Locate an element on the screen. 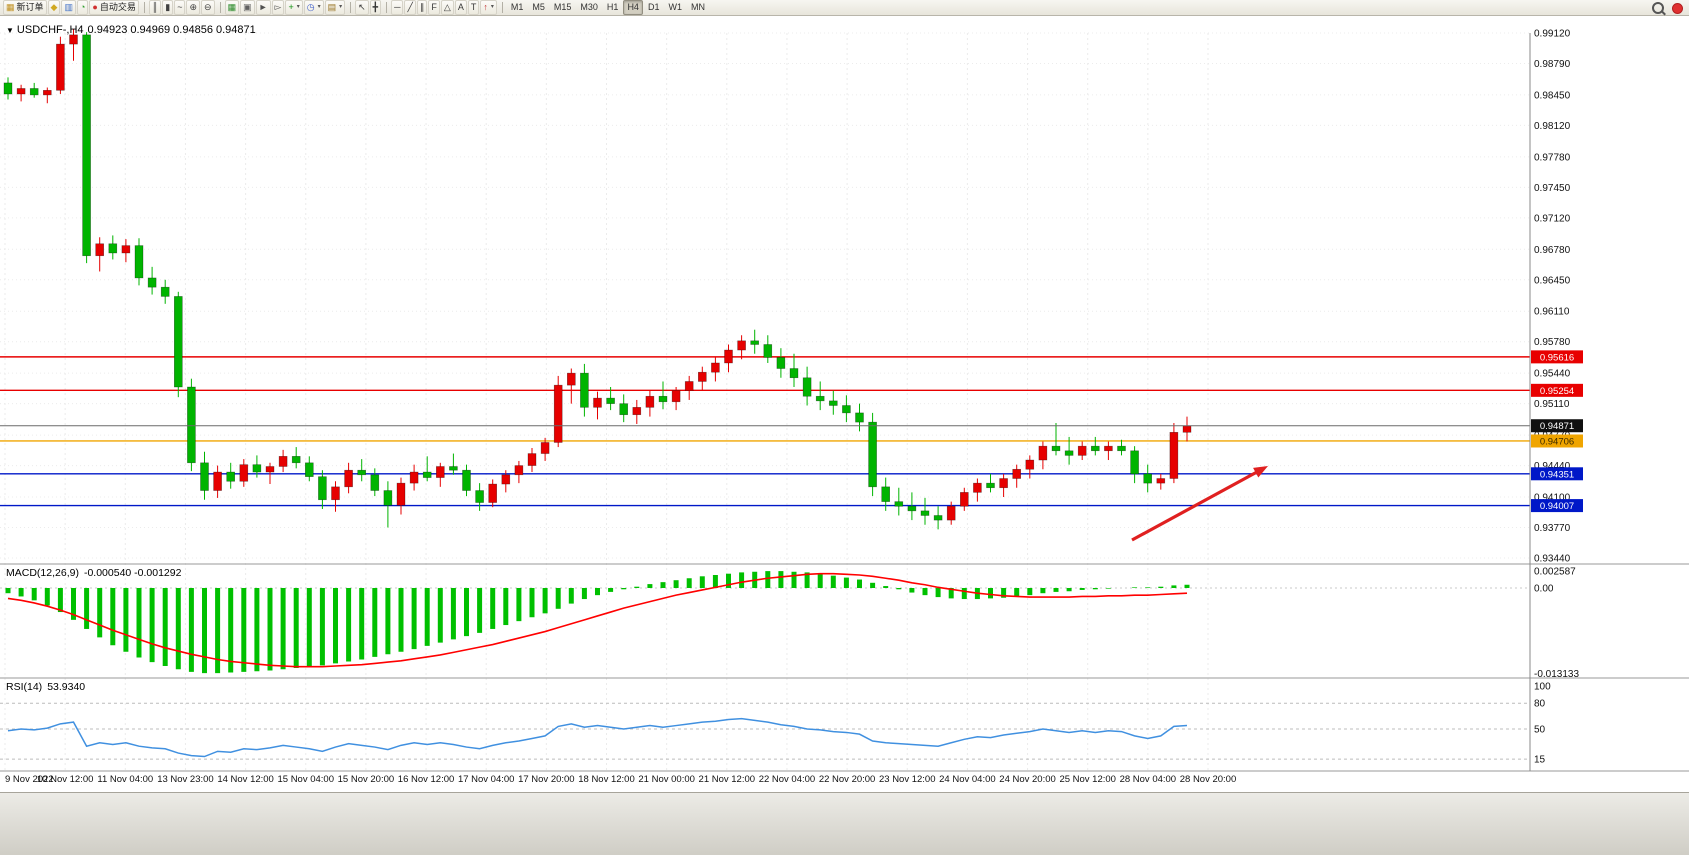  bar-chart-icon: ║ is located at coordinates (155, 7).